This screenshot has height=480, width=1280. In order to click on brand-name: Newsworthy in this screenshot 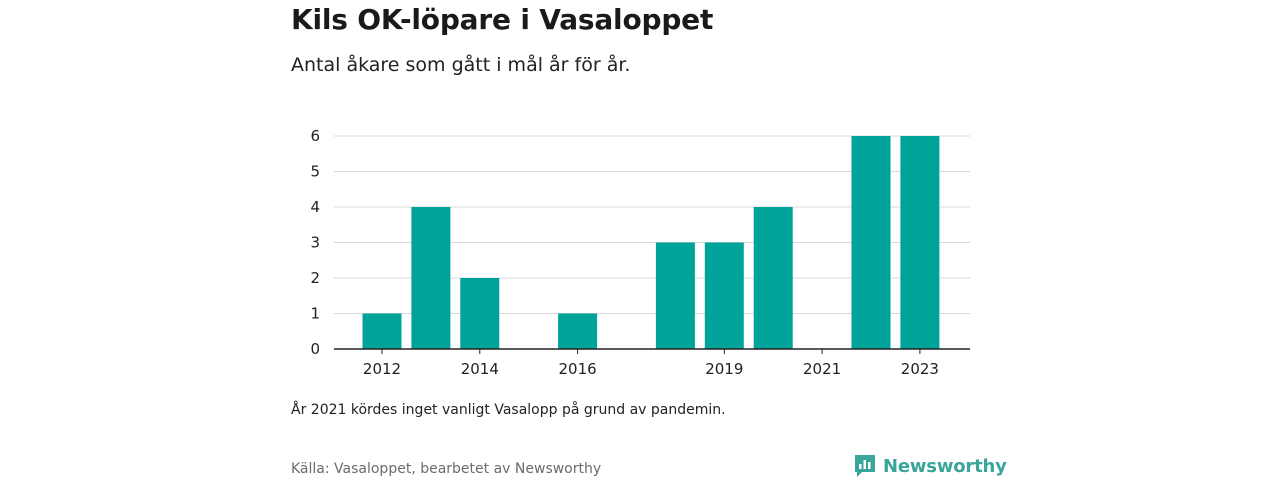, I will do `click(945, 466)`.